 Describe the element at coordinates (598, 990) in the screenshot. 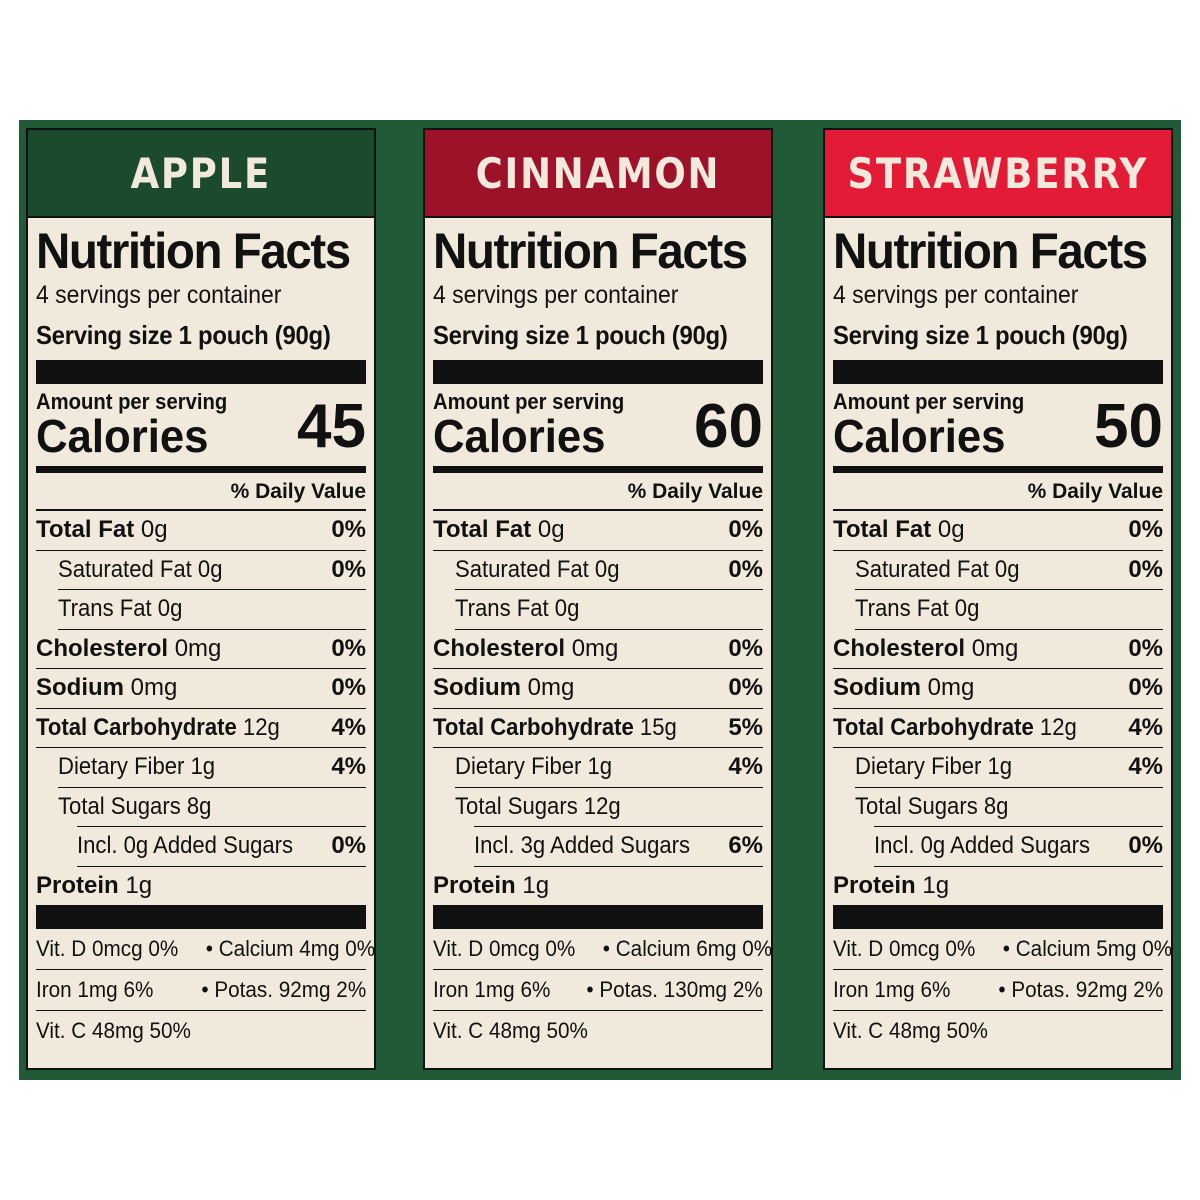

I see `vitamin-row-2: Iron 1mg 6% • Potas. 130mg 2%` at that location.